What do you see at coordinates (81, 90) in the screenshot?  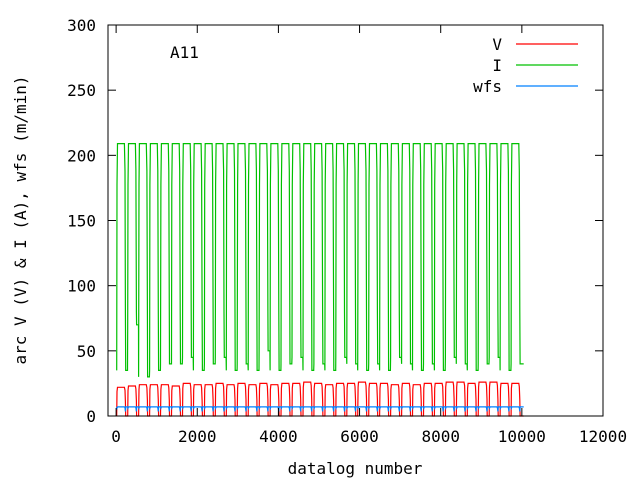 I see `y-tick-label: 250` at bounding box center [81, 90].